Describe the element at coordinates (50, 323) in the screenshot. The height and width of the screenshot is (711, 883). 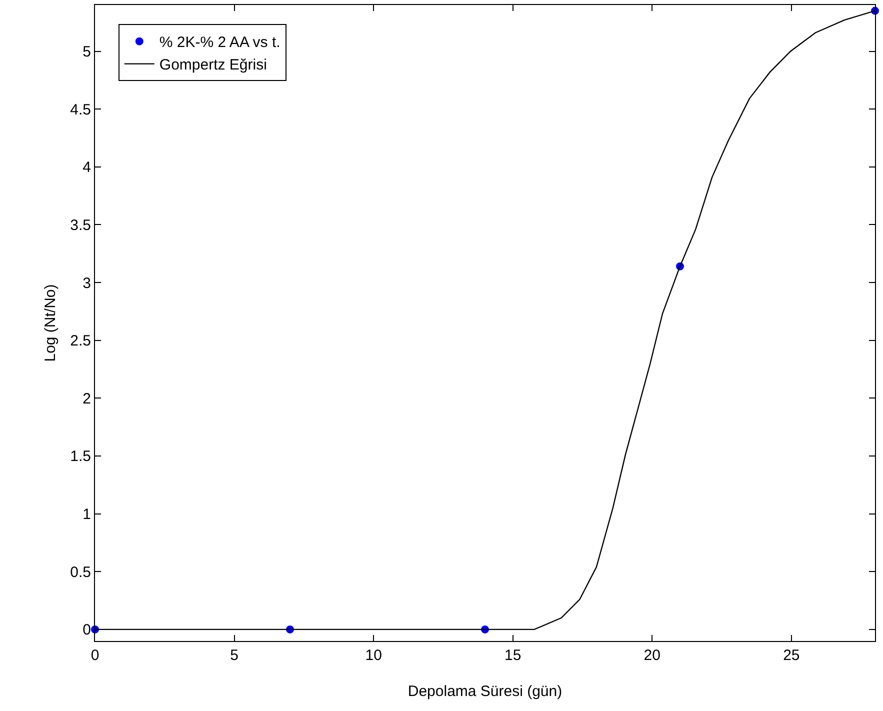
I see `y-axis-title: Log (Nt/No)` at that location.